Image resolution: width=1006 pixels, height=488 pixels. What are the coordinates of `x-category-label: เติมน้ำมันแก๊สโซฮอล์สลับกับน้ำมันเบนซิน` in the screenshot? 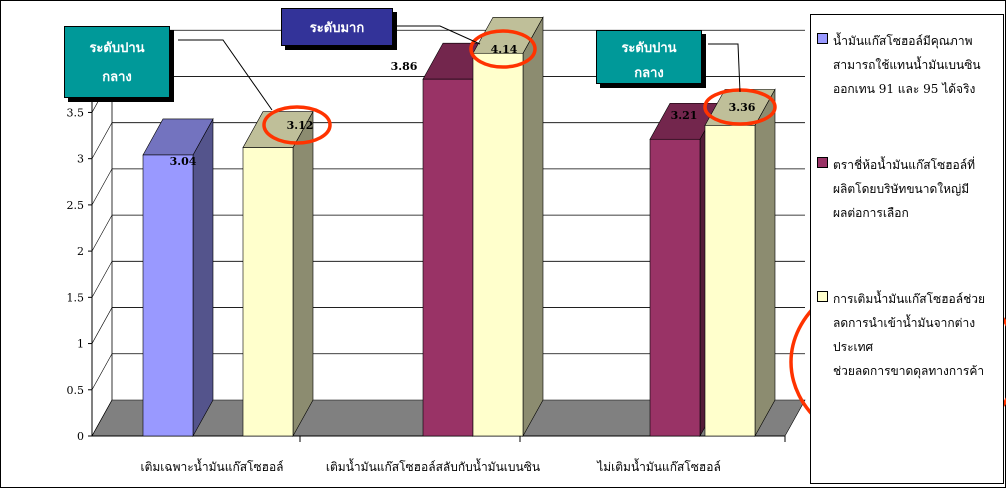 It's located at (433, 467).